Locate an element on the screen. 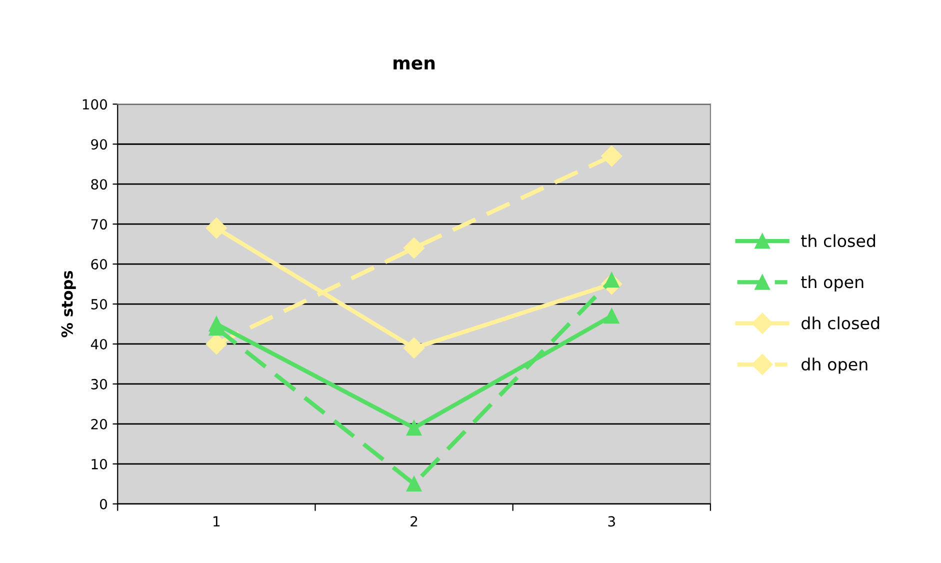 Image resolution: width=941 pixels, height=563 pixels. y-tick-label: 30 is located at coordinates (99, 384).